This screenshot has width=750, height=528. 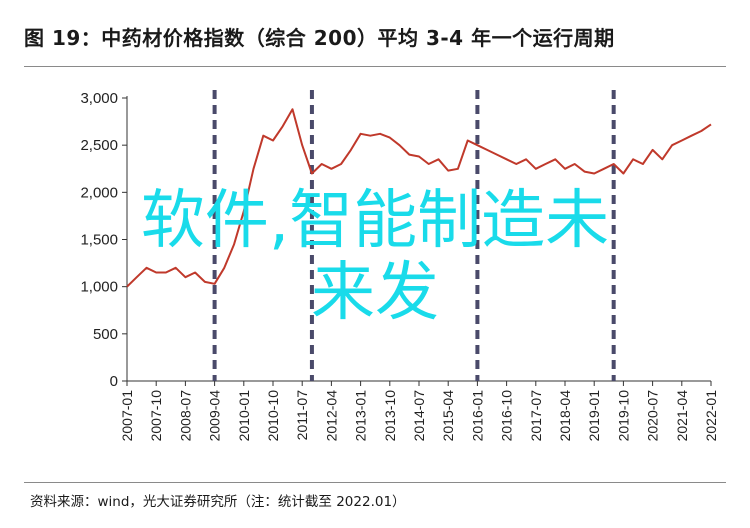 I want to click on x-tick-label: 2013-01, so click(x=361, y=416).